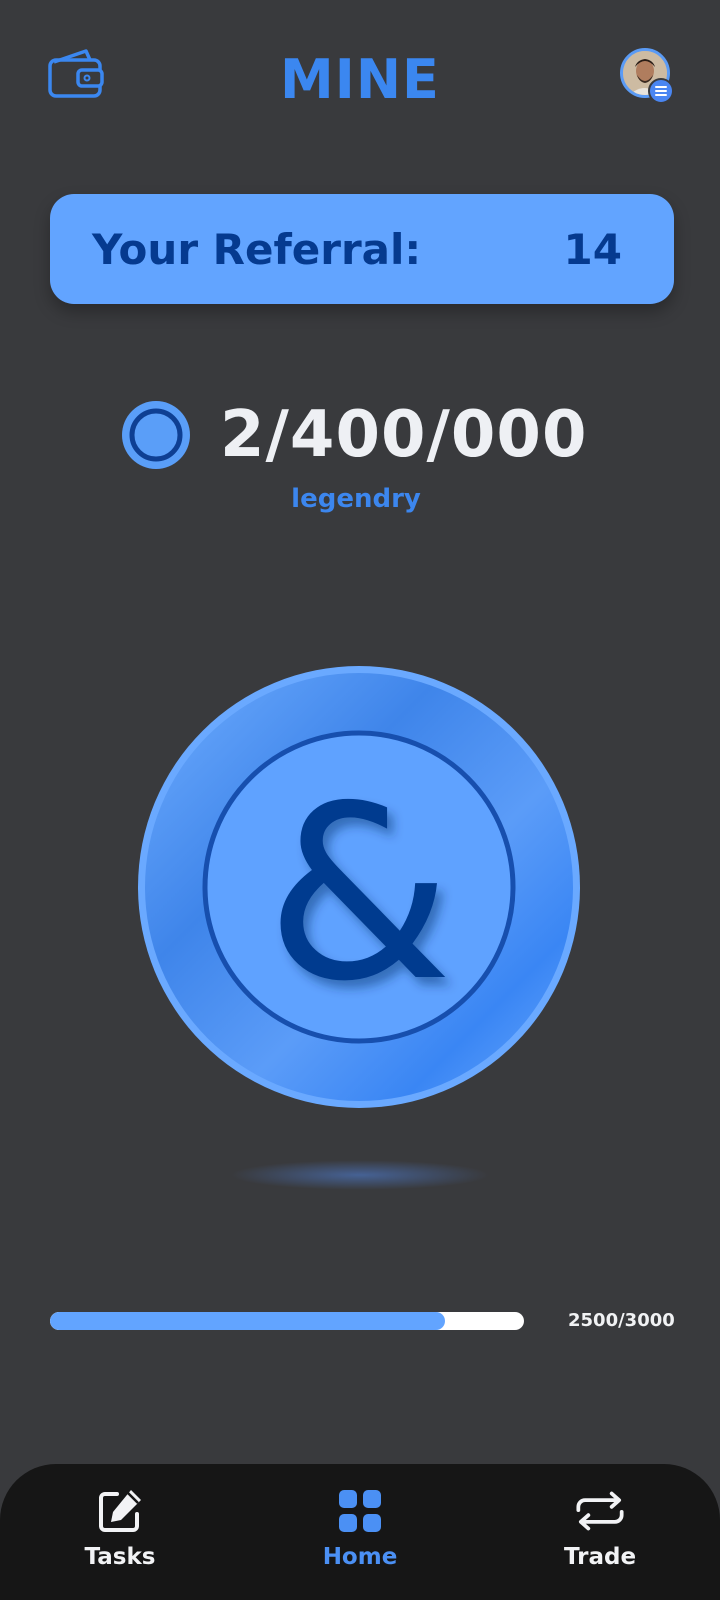 The width and height of the screenshot is (720, 1600). I want to click on nav-label-trade: Trade, so click(600, 1557).